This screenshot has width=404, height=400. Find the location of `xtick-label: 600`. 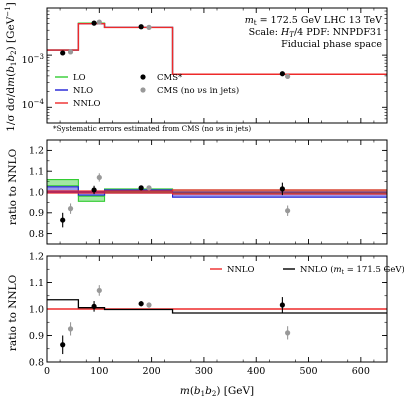

xtick-label: 600 is located at coordinates (361, 371).